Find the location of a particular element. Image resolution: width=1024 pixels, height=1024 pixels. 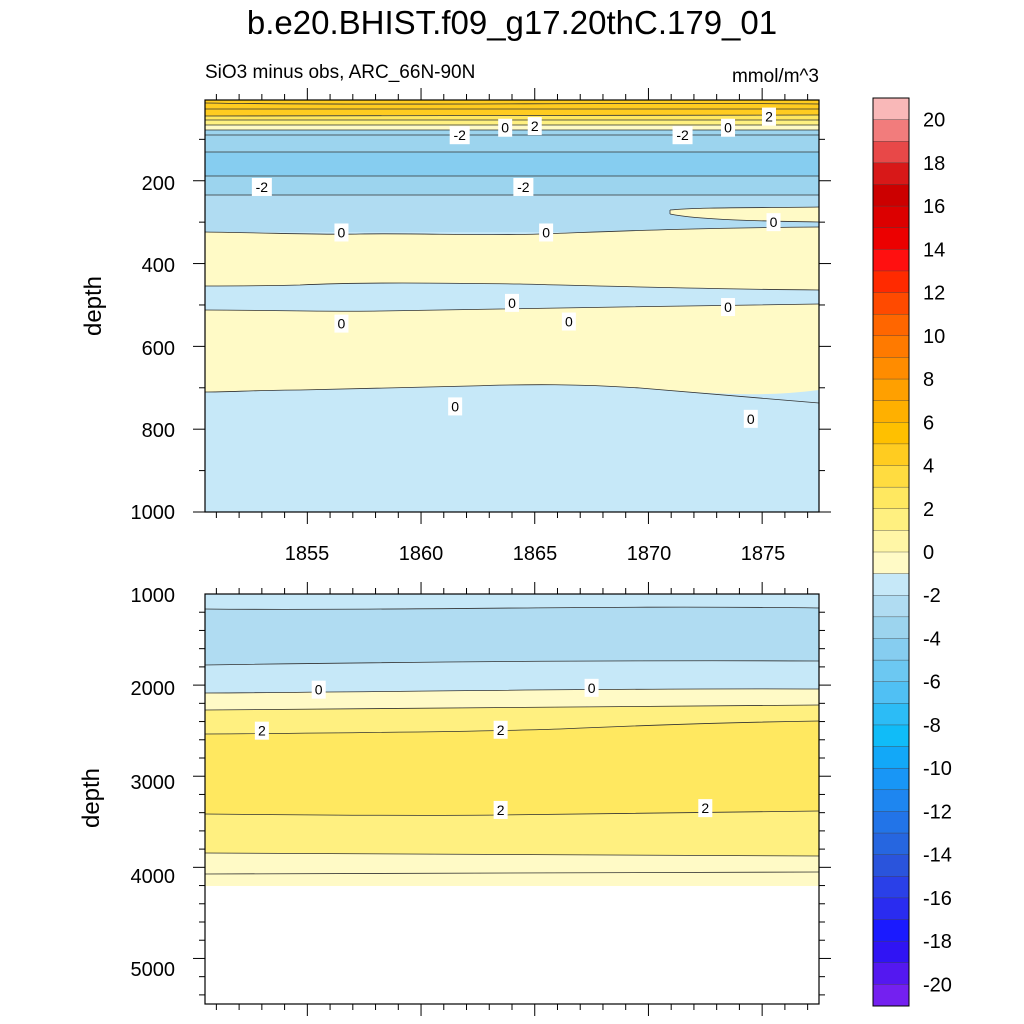

colorbar-tick-label: 6 is located at coordinates (928, 423).